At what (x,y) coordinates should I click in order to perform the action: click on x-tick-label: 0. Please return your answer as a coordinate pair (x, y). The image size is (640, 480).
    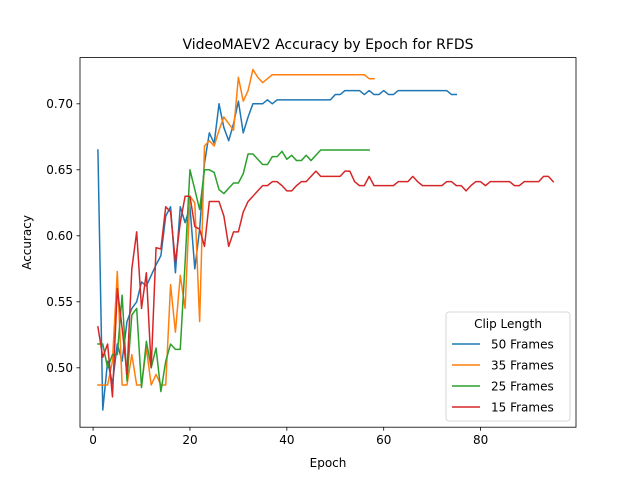
    Looking at the image, I should click on (93, 440).